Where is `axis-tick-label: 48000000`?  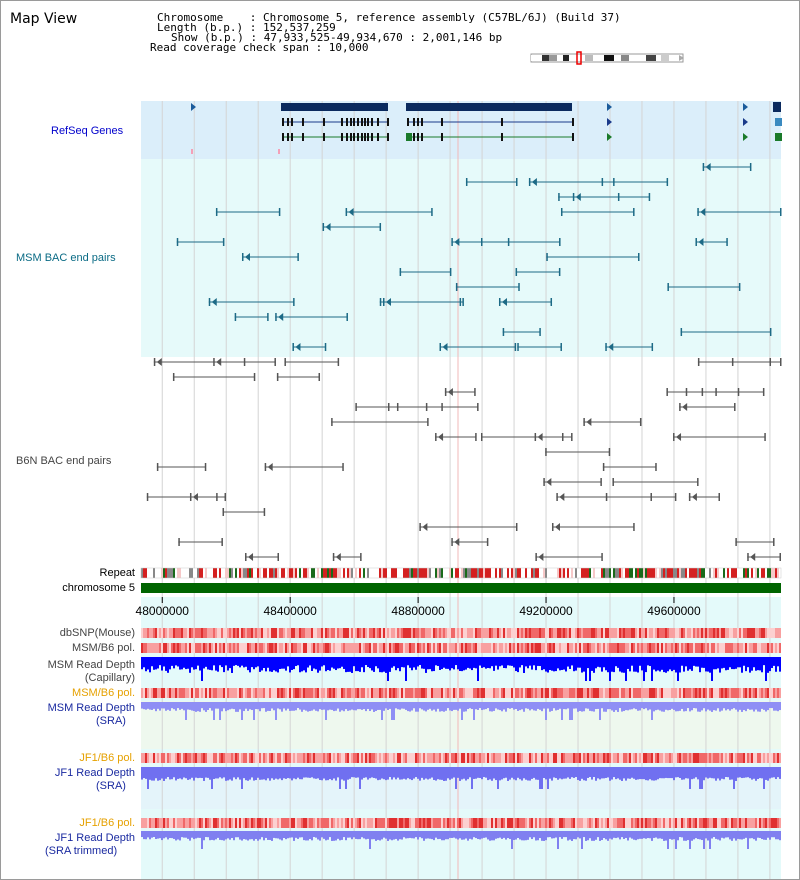 axis-tick-label: 48000000 is located at coordinates (162, 611).